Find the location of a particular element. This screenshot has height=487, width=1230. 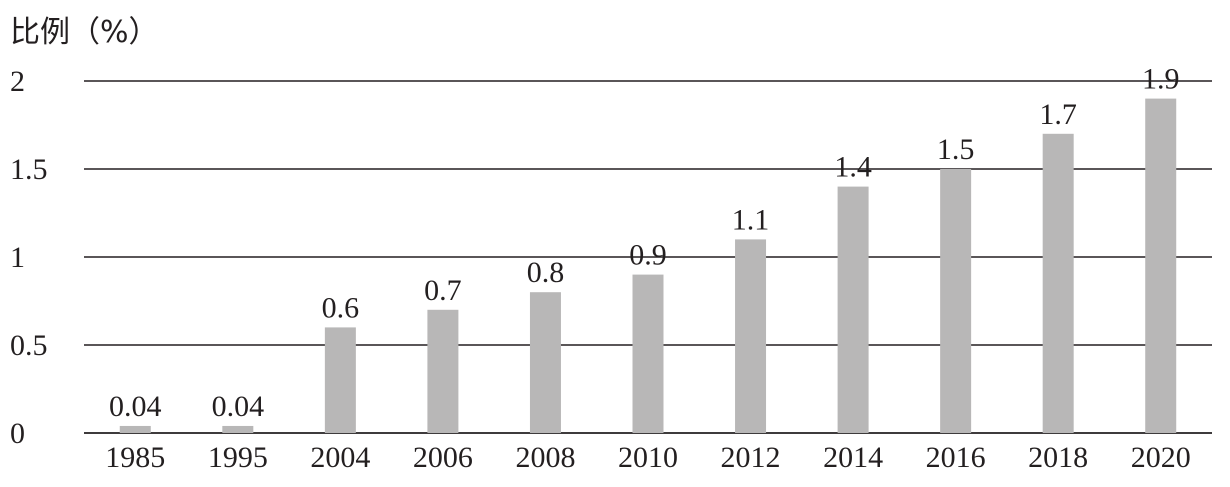

data-label: 1.1 is located at coordinates (751, 219).